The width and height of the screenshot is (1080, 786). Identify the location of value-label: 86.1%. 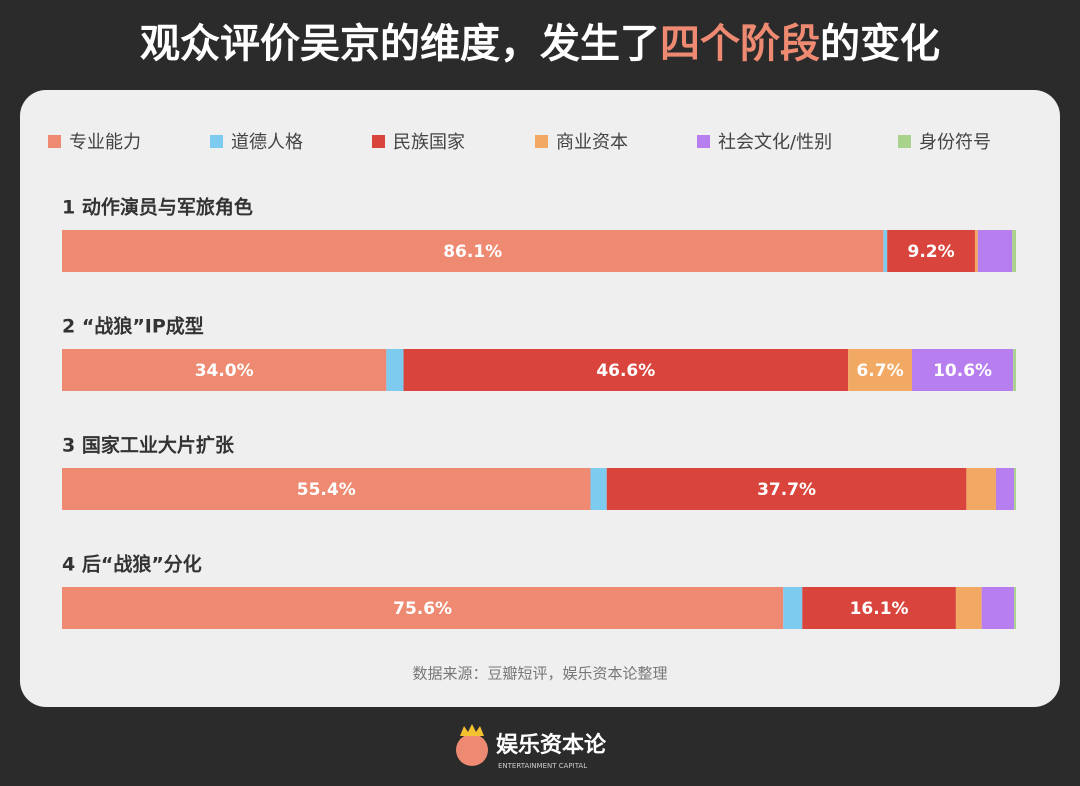
(472, 252).